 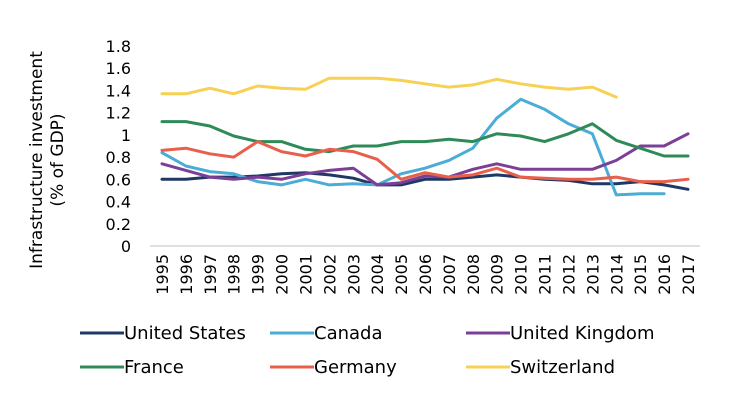 I want to click on x-tick-label: 2010, so click(x=521, y=274).